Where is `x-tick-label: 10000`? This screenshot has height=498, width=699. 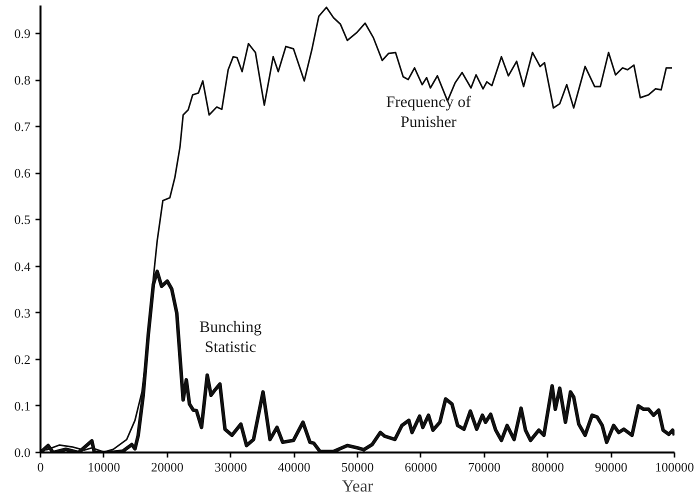 x-tick-label: 10000 is located at coordinates (104, 467).